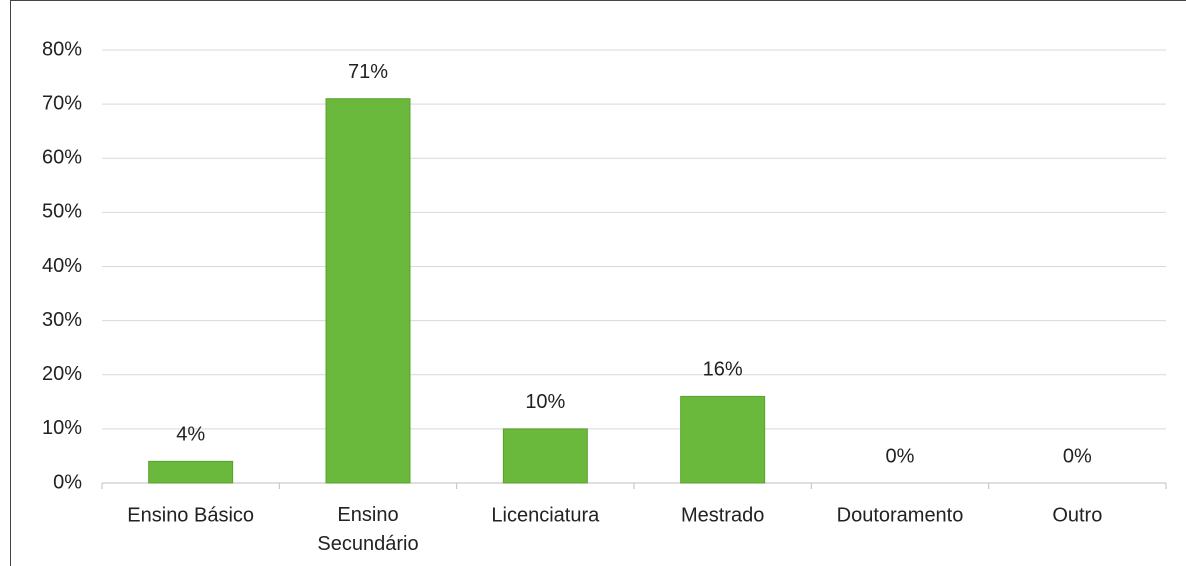 This screenshot has height=566, width=1186. What do you see at coordinates (545, 515) in the screenshot?
I see `x-tick-label: Licenciatura` at bounding box center [545, 515].